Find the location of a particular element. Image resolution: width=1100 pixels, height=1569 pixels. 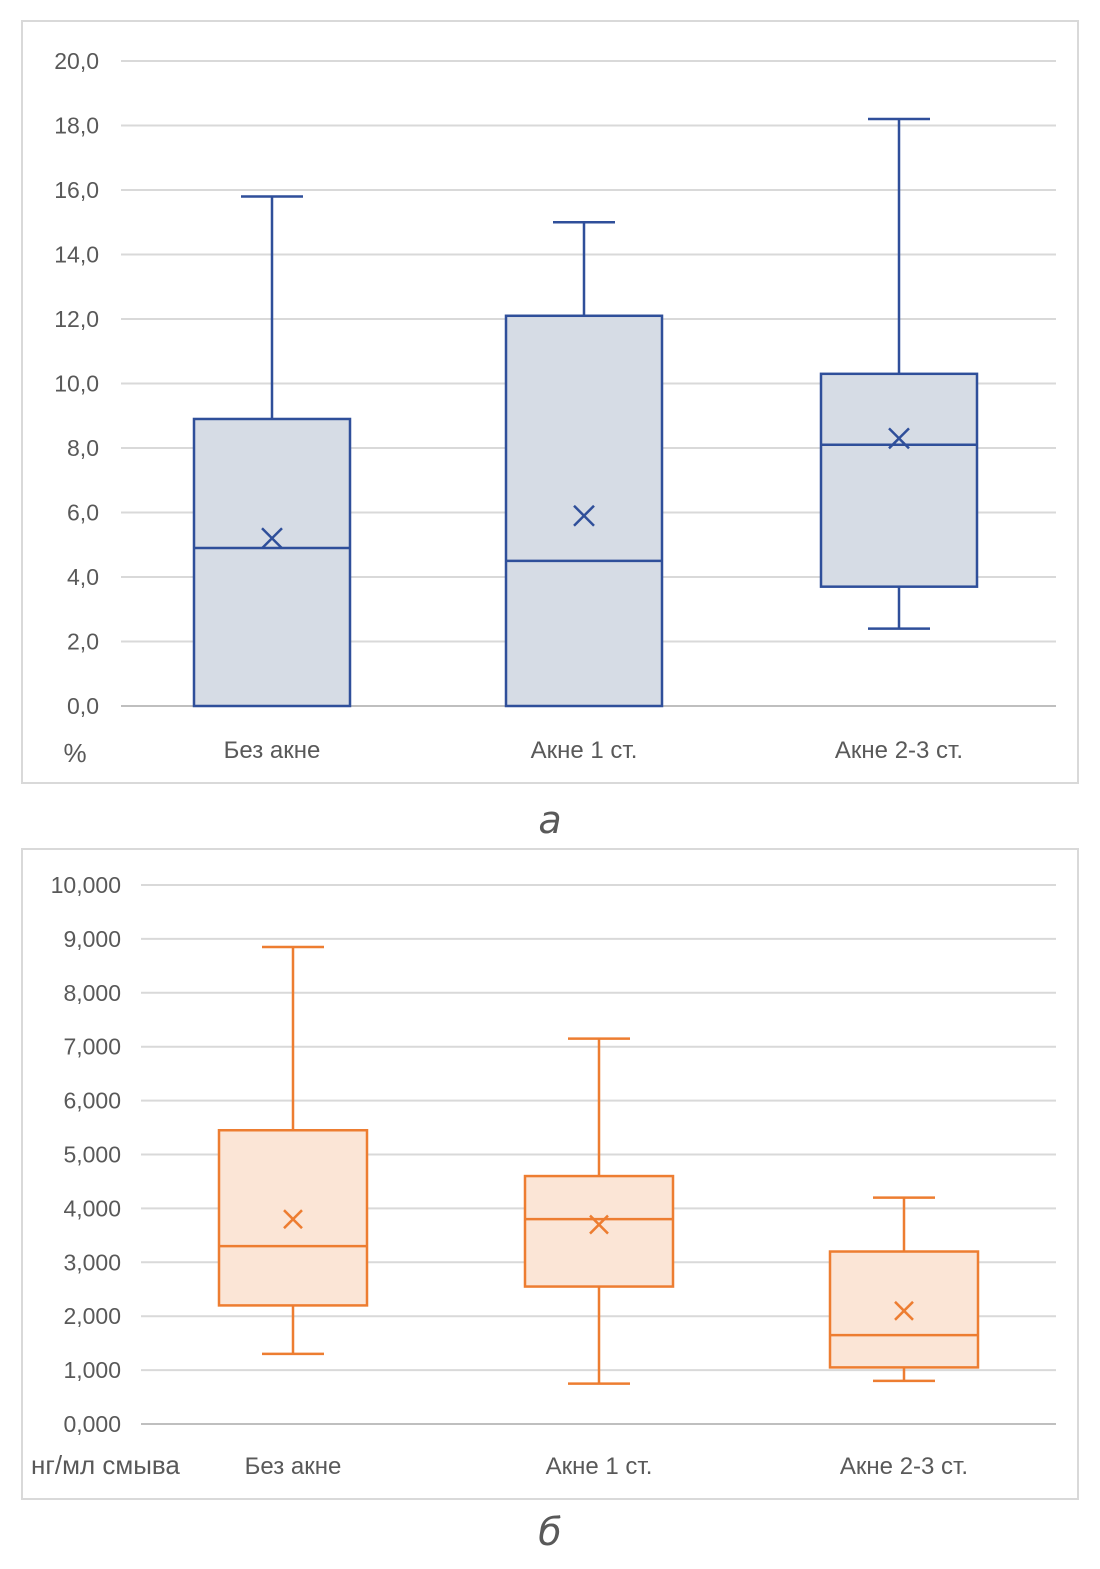

y-tick-label: 10,000 is located at coordinates (86, 885).